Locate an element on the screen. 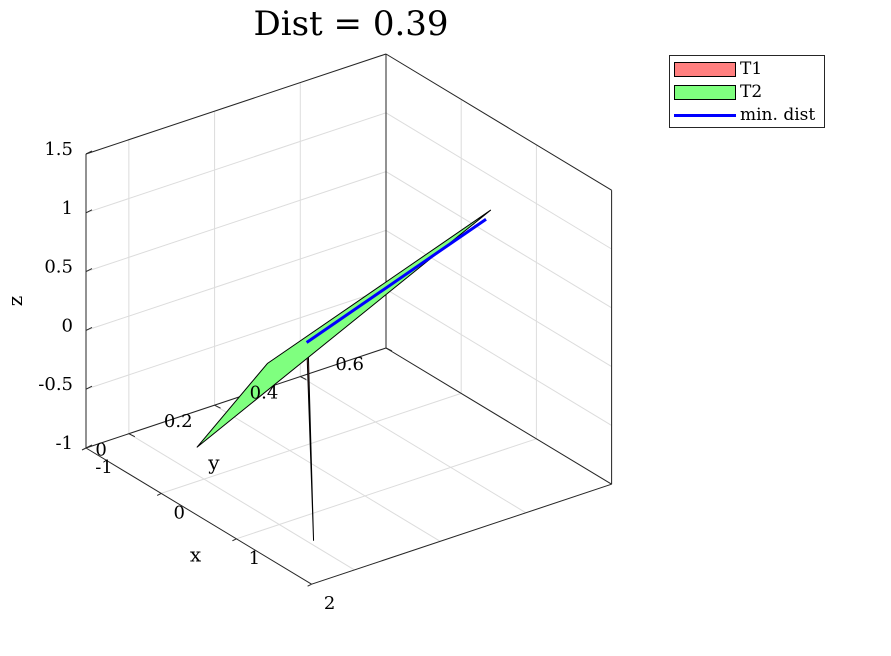 The height and width of the screenshot is (656, 891). legend-line-min-dist is located at coordinates (705, 115).